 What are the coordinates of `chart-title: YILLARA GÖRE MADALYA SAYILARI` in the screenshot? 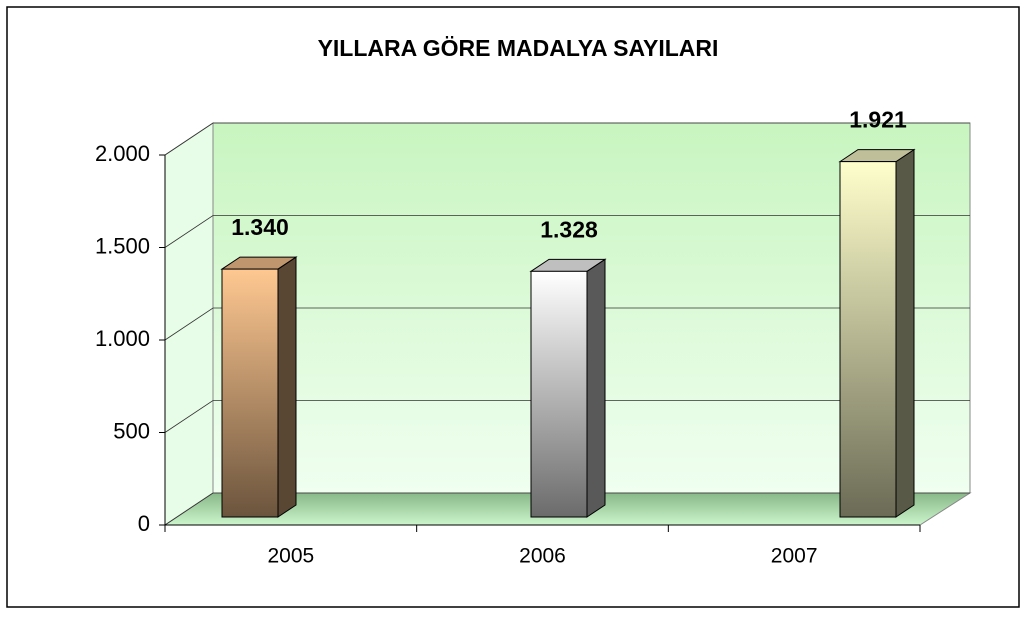 It's located at (518, 48).